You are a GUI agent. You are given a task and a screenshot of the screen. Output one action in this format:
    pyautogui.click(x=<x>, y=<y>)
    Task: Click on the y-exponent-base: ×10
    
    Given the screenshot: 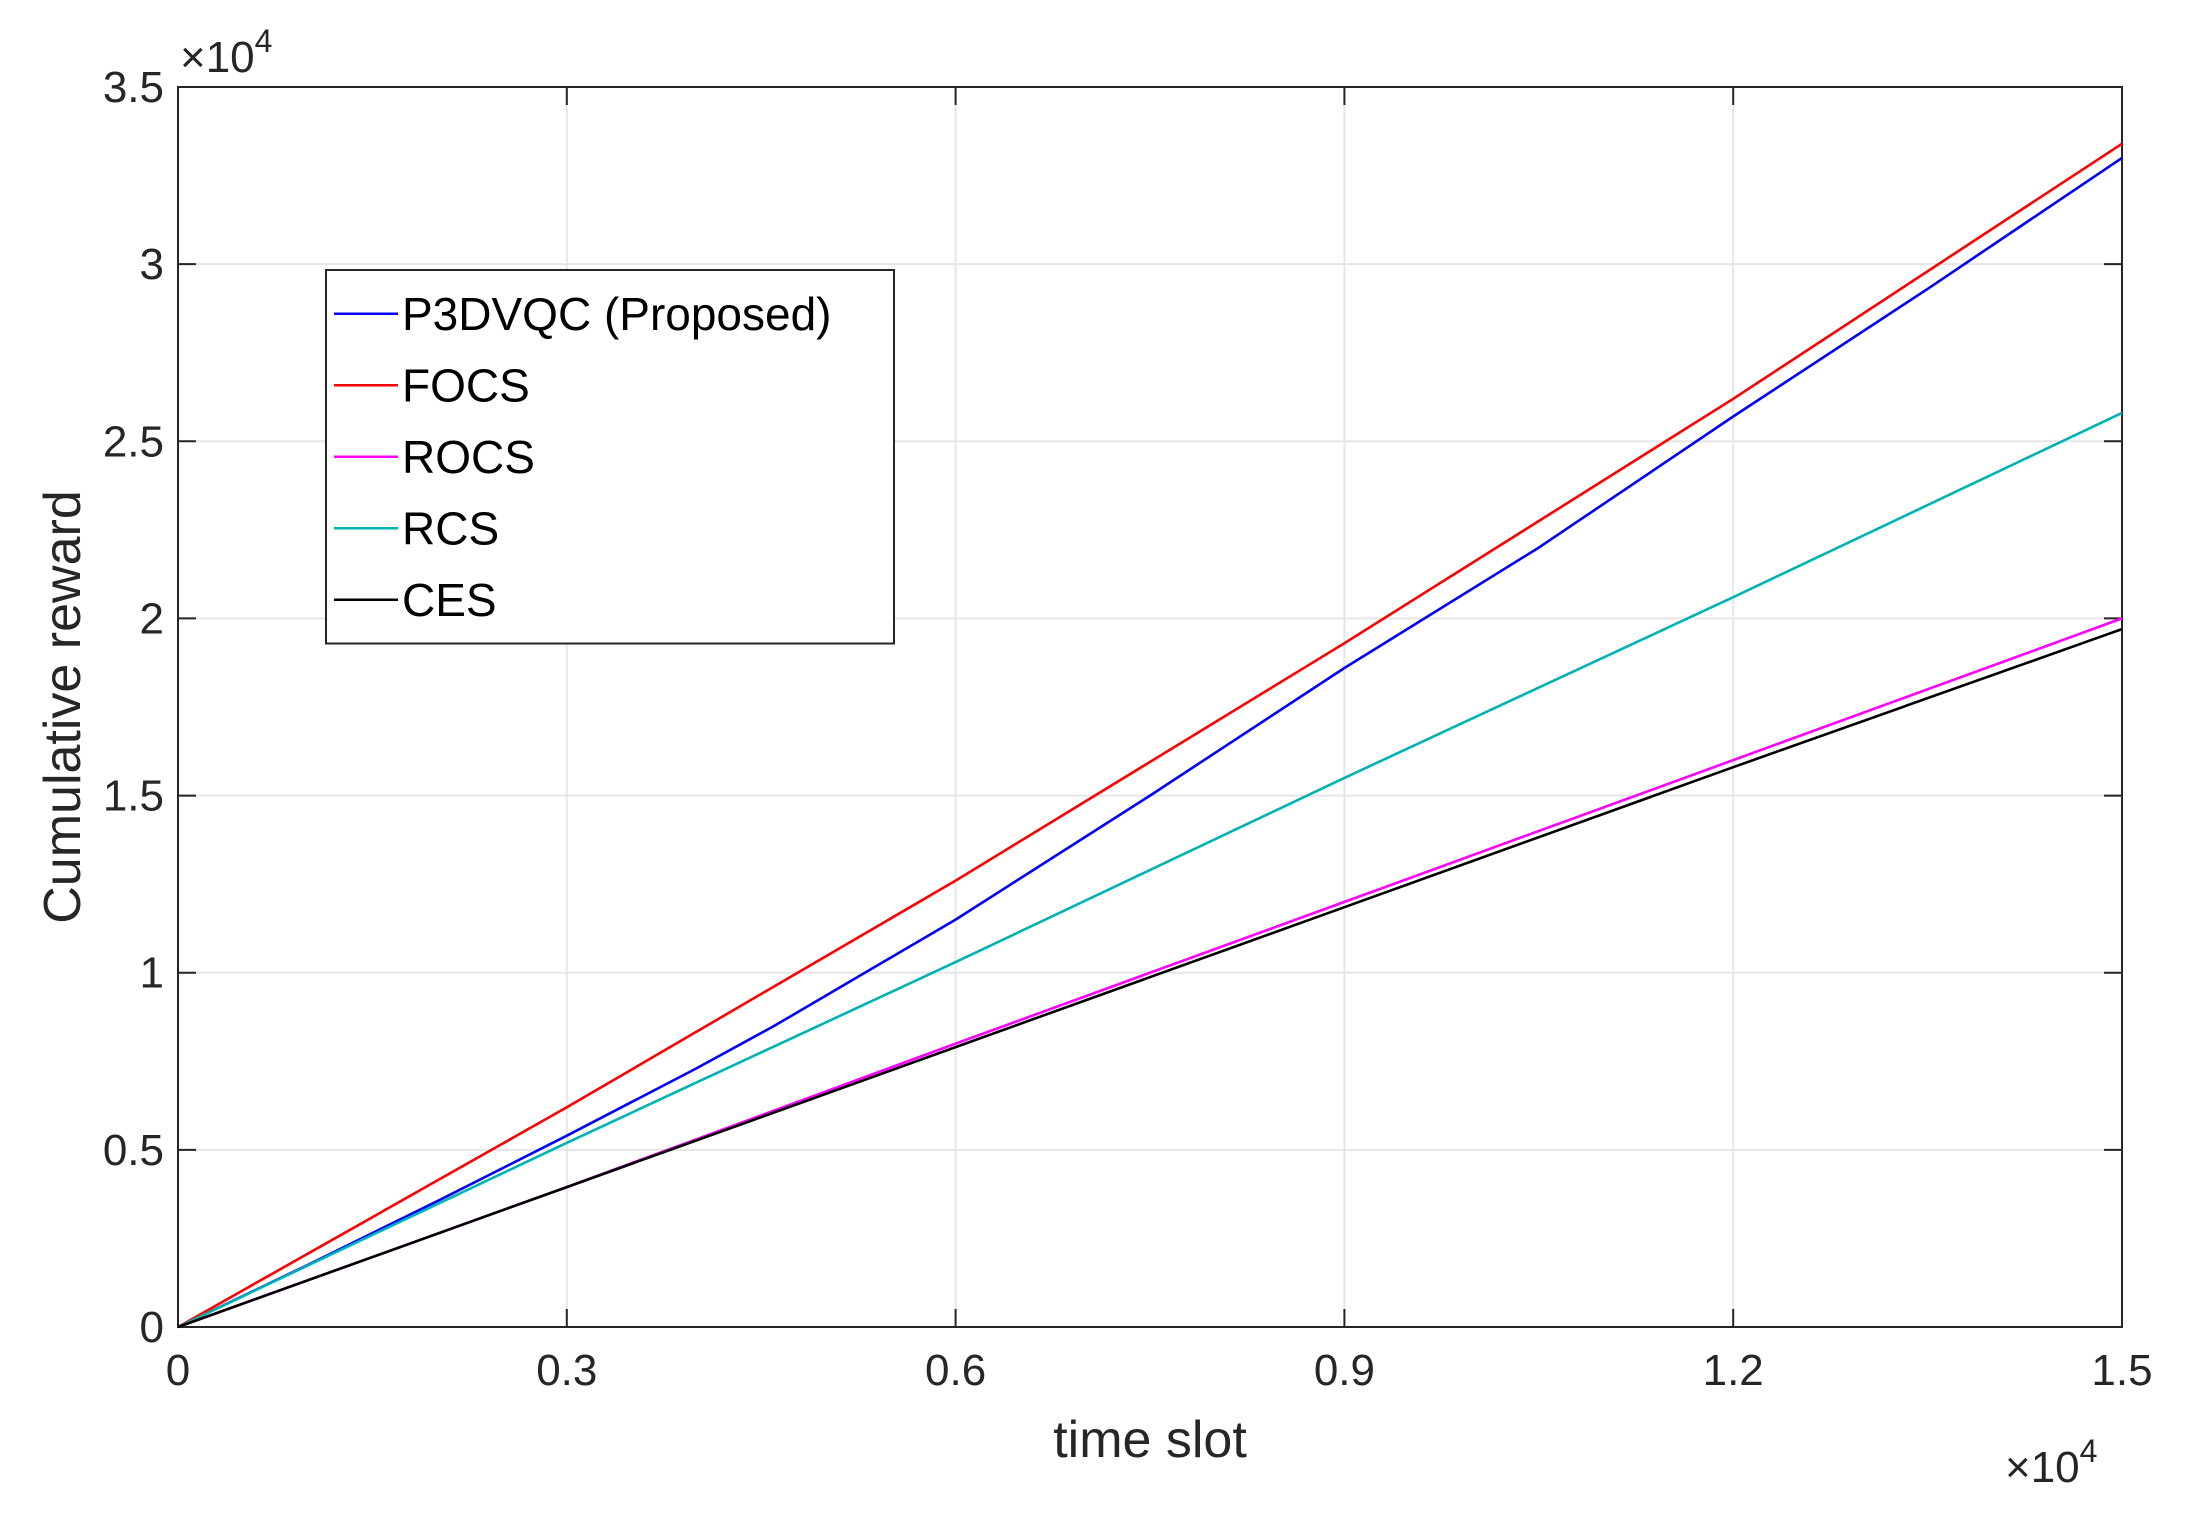 What is the action you would take?
    pyautogui.click(x=217, y=57)
    